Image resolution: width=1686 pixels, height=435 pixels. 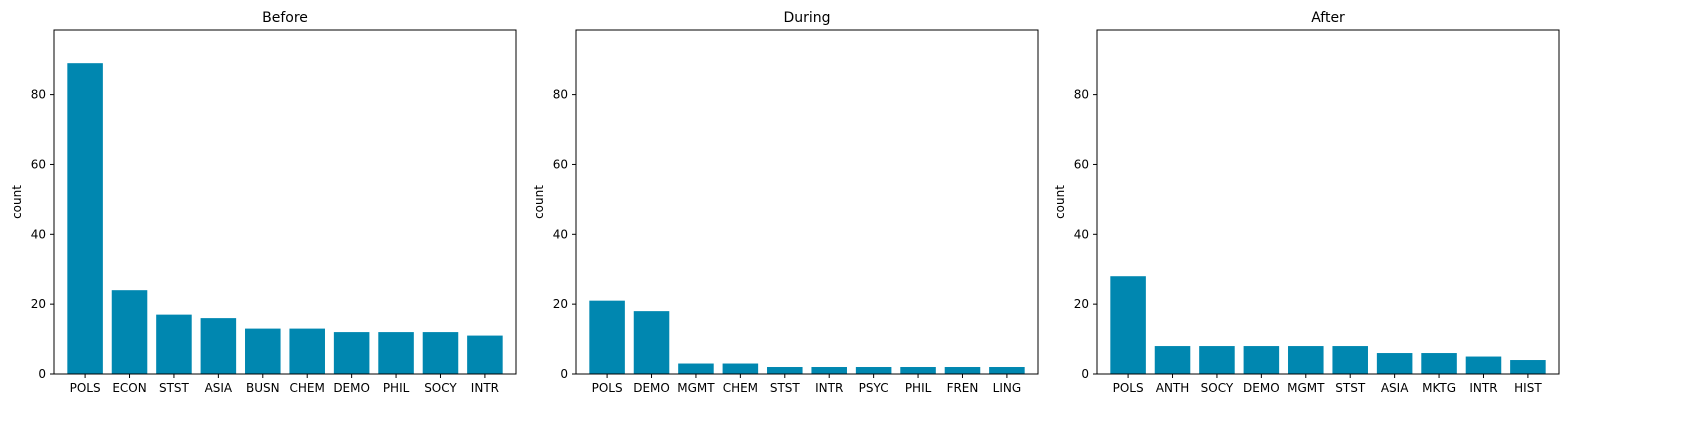 I want to click on bar-anth, so click(x=1172, y=360).